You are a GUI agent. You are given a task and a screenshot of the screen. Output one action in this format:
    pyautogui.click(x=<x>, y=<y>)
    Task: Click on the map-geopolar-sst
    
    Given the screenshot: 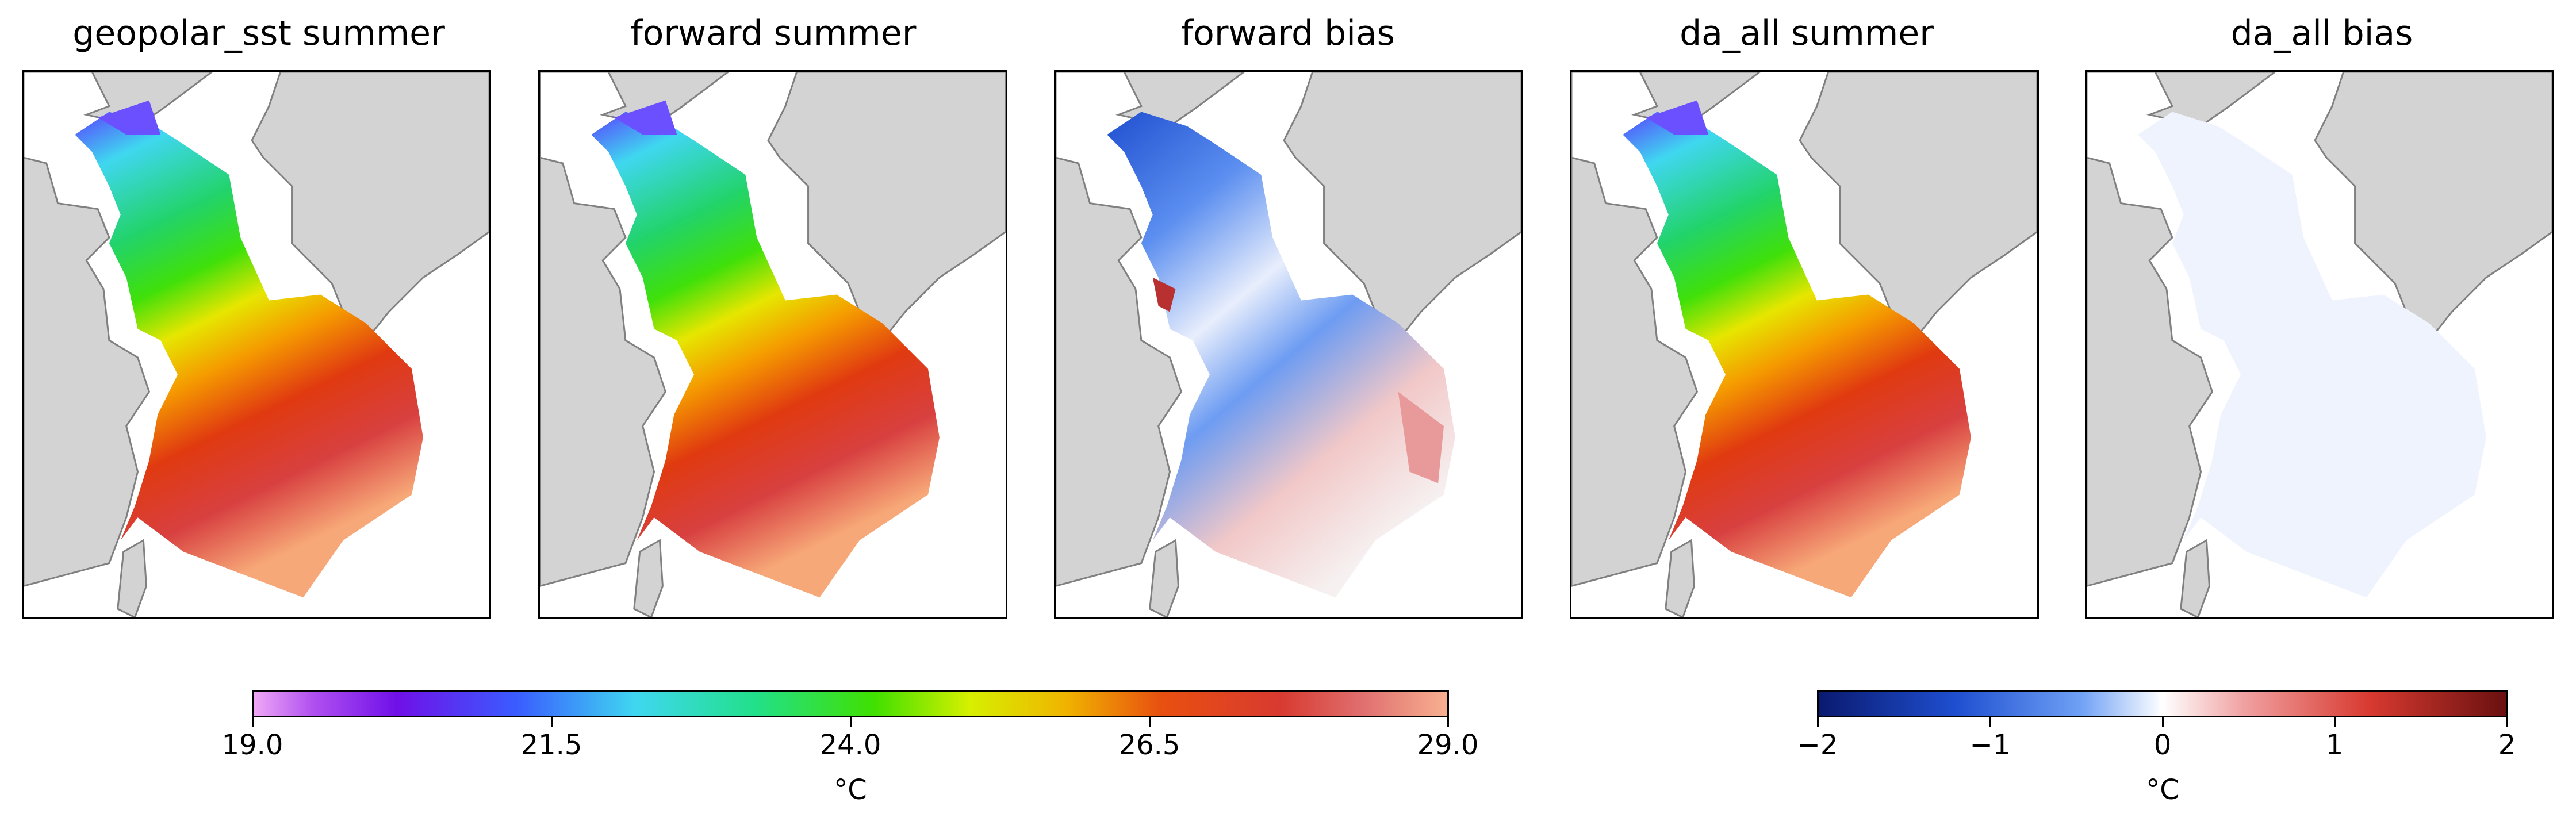 What is the action you would take?
    pyautogui.click(x=256, y=344)
    